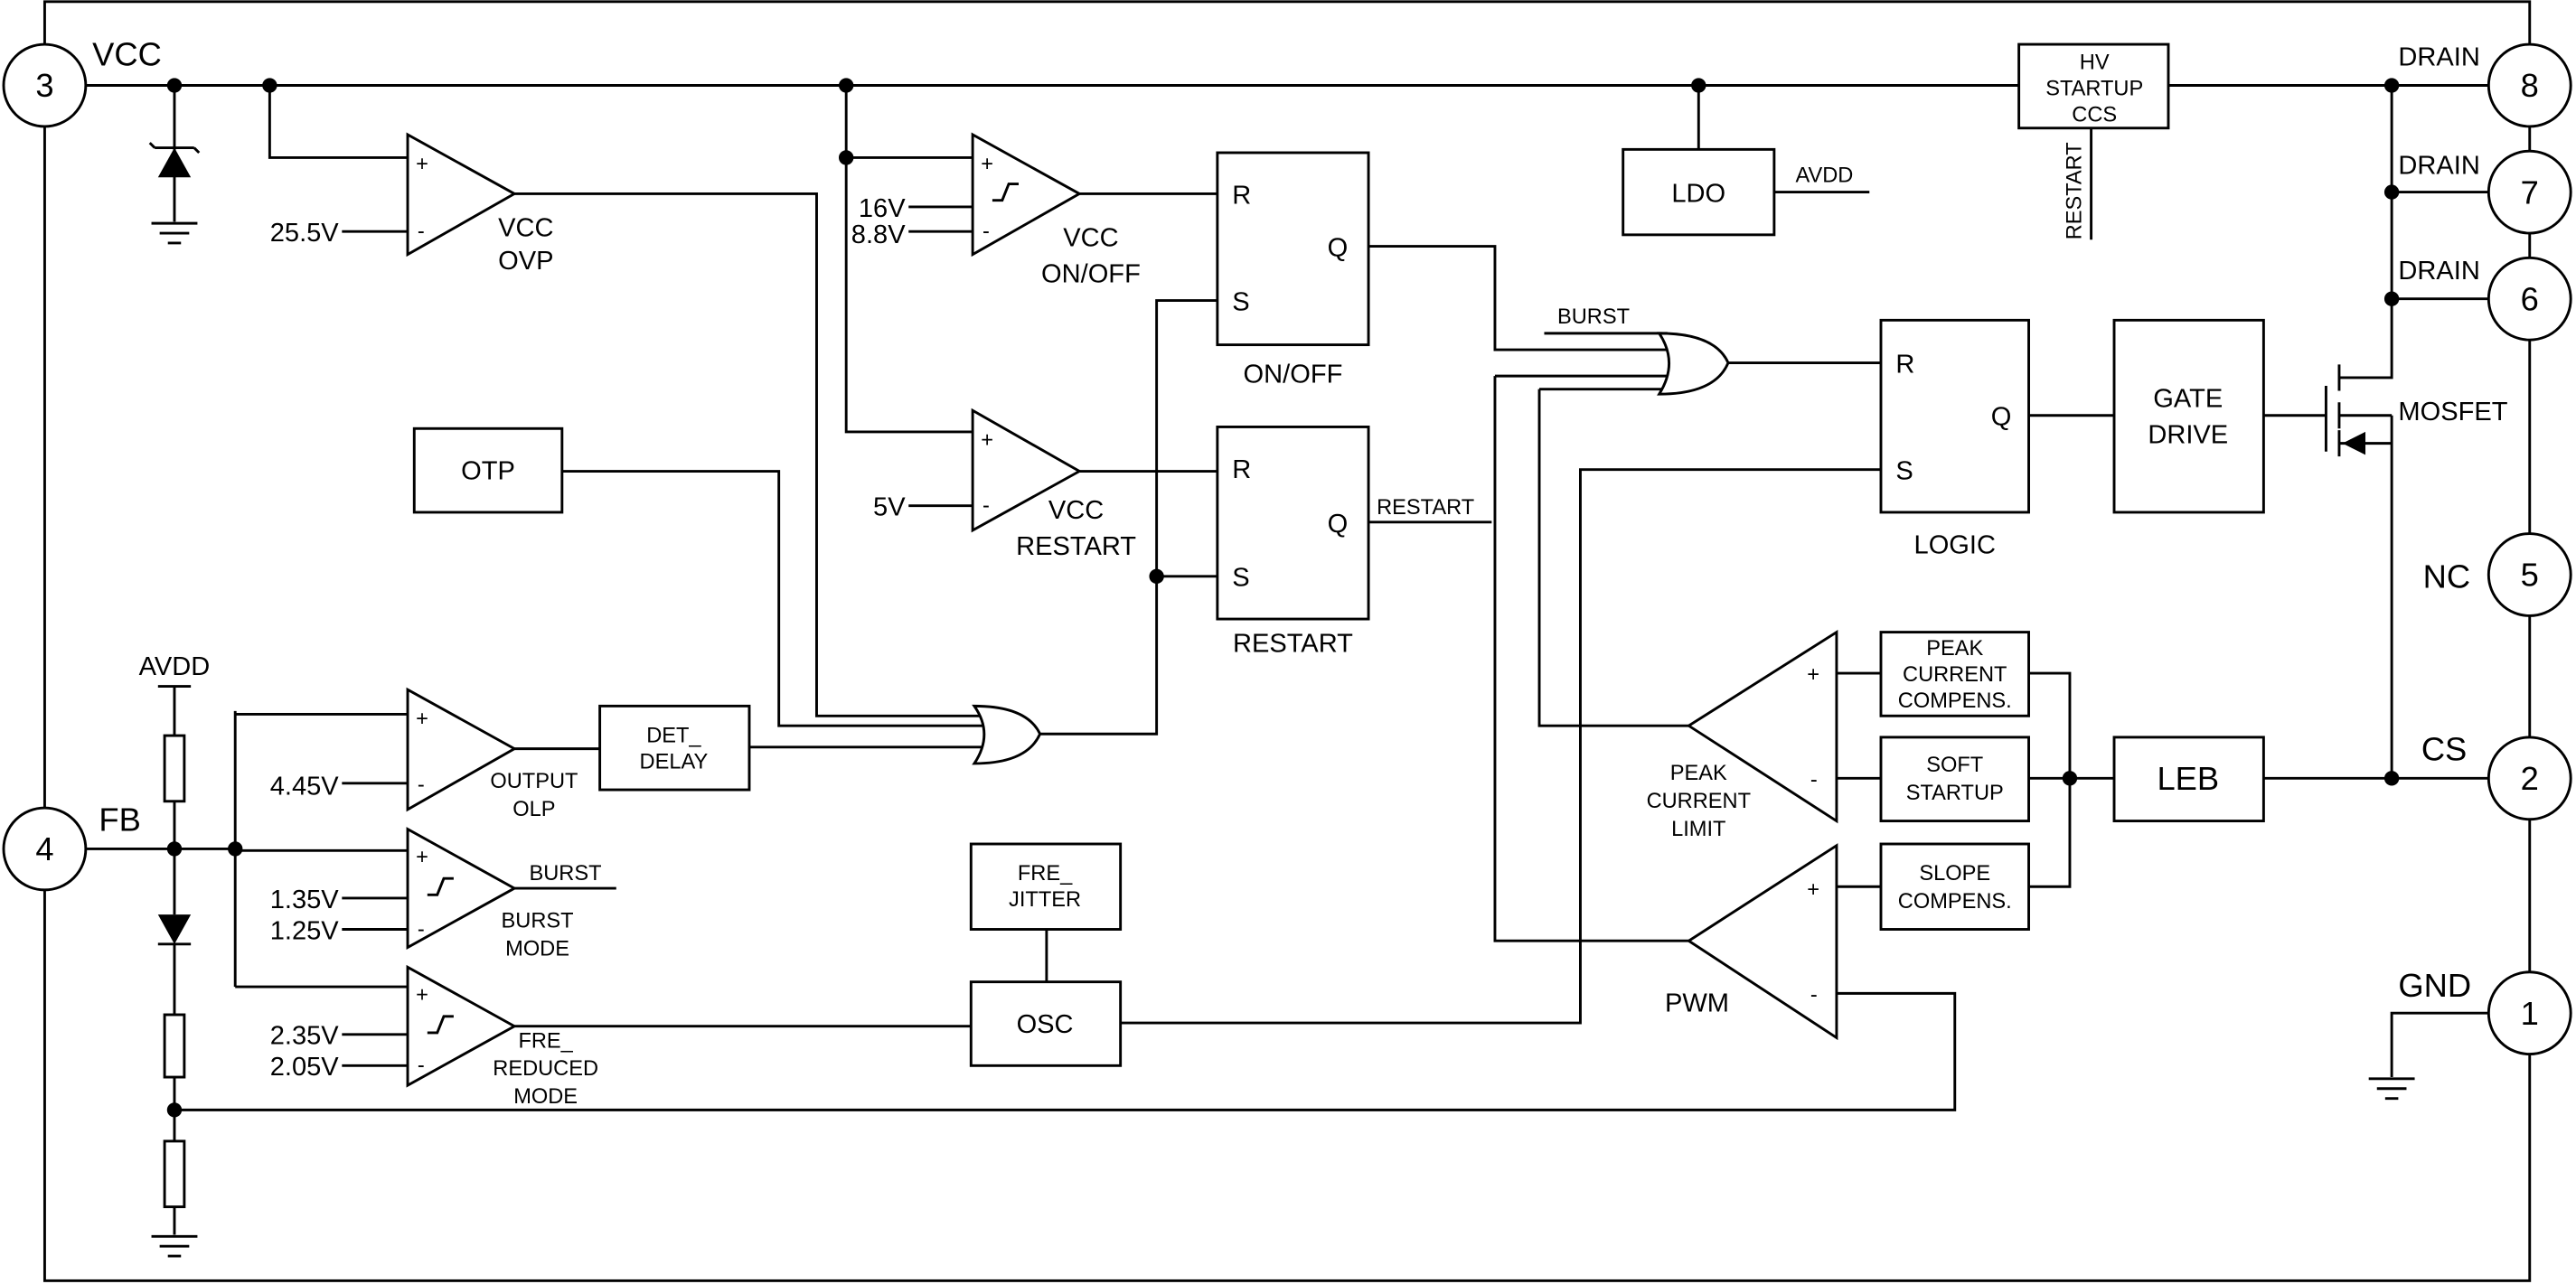  I want to click on label: 25.5V, so click(305, 233).